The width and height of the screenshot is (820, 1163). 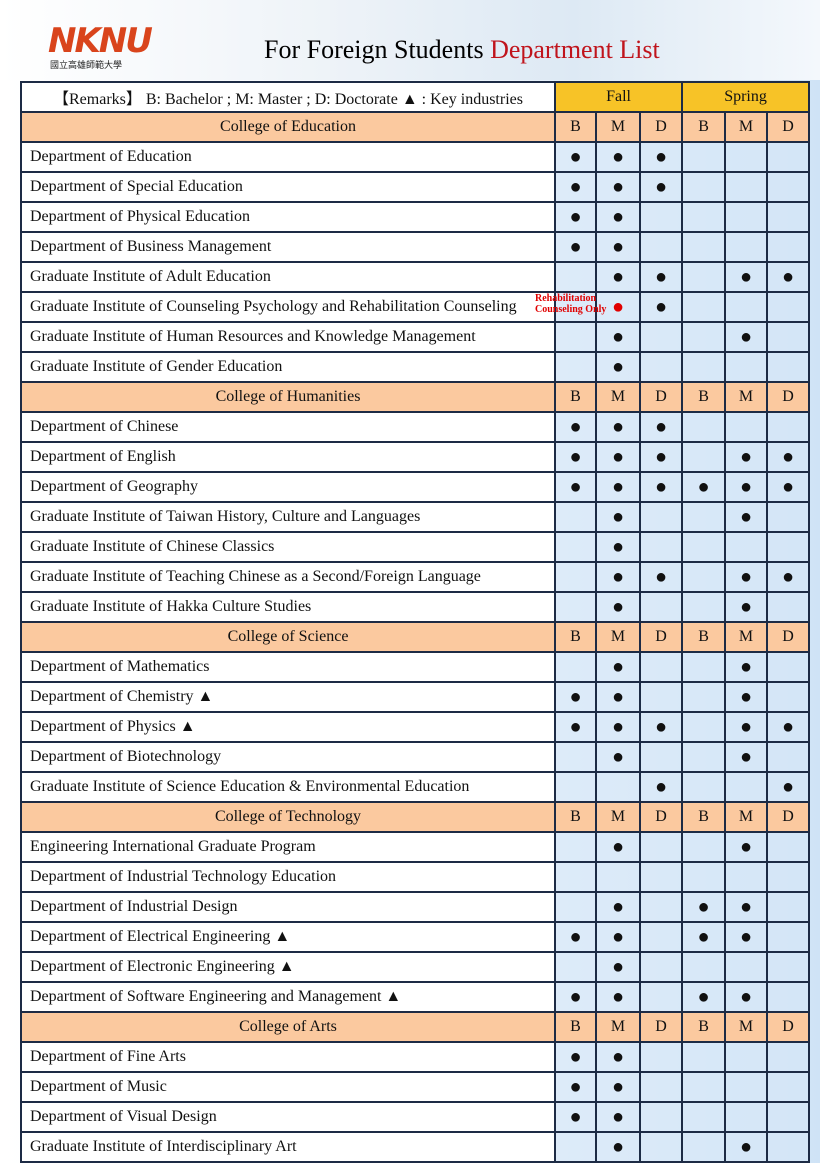 What do you see at coordinates (415, 637) in the screenshot?
I see `college-row: College of Science B M D B M D` at bounding box center [415, 637].